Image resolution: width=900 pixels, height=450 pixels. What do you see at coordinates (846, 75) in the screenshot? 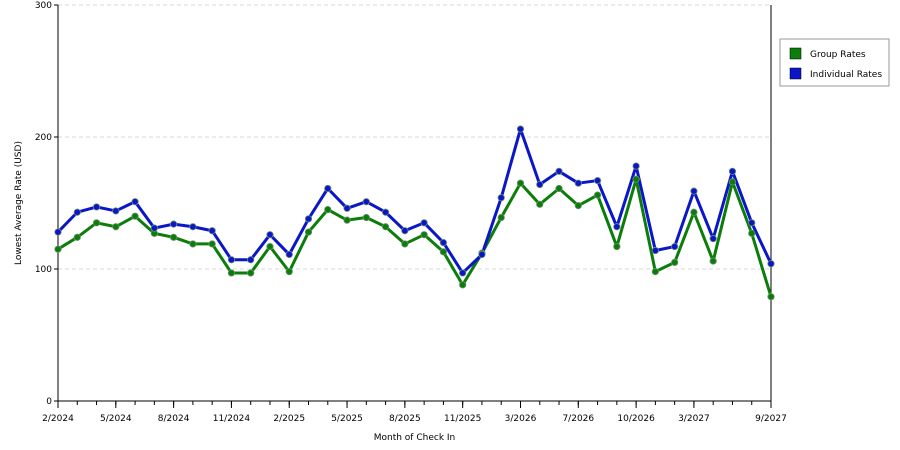
I see `legend-label-individual-rates: Individual Rates` at bounding box center [846, 75].